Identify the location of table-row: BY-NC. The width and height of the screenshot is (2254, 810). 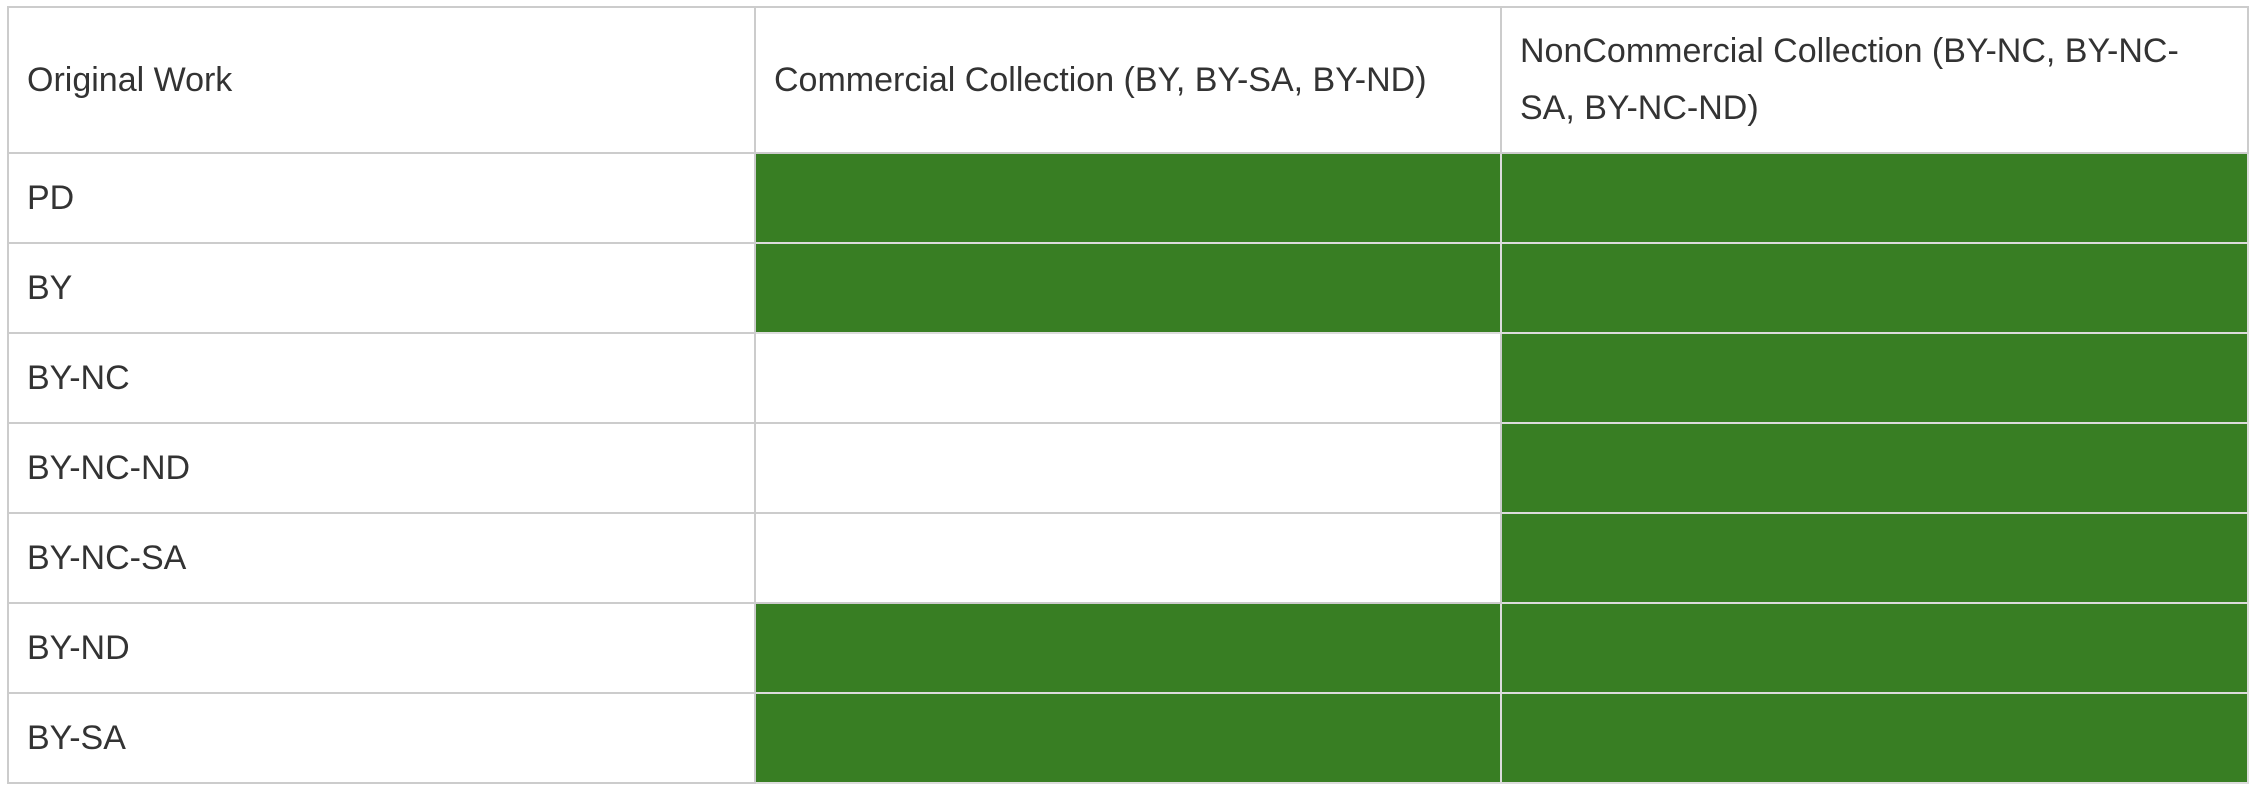
(1128, 378).